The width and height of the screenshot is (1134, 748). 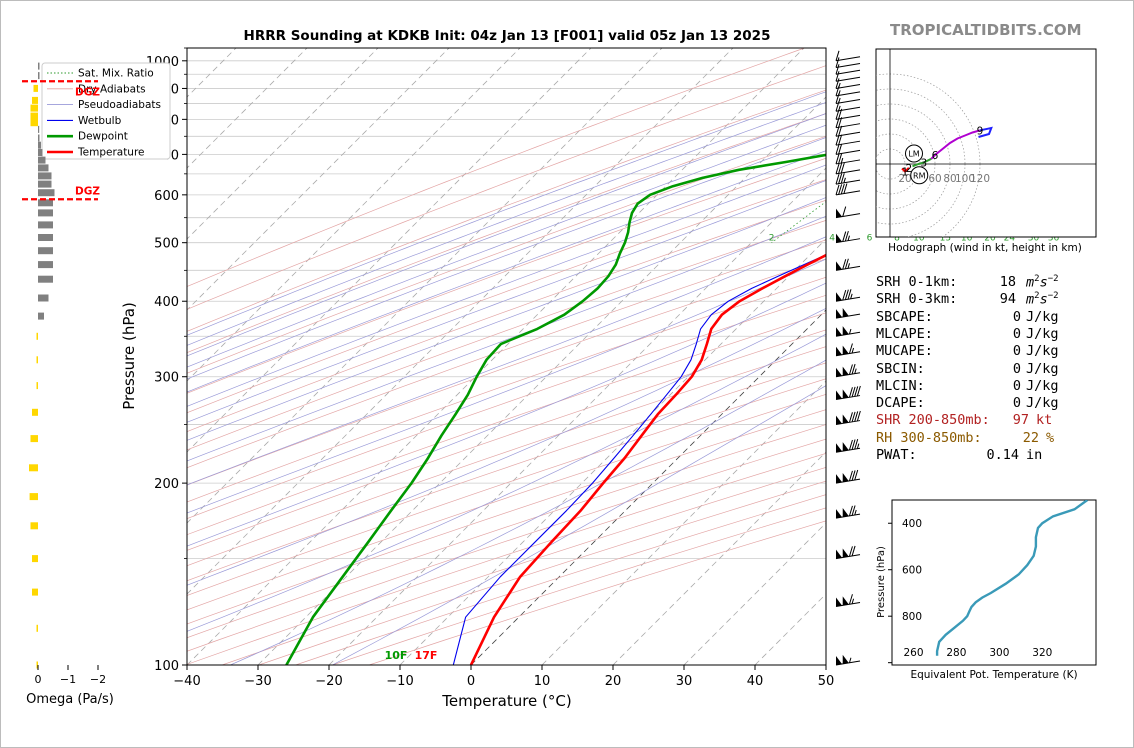 What do you see at coordinates (129, 356) in the screenshot?
I see `y-axis-label: Pressure (hPa)` at bounding box center [129, 356].